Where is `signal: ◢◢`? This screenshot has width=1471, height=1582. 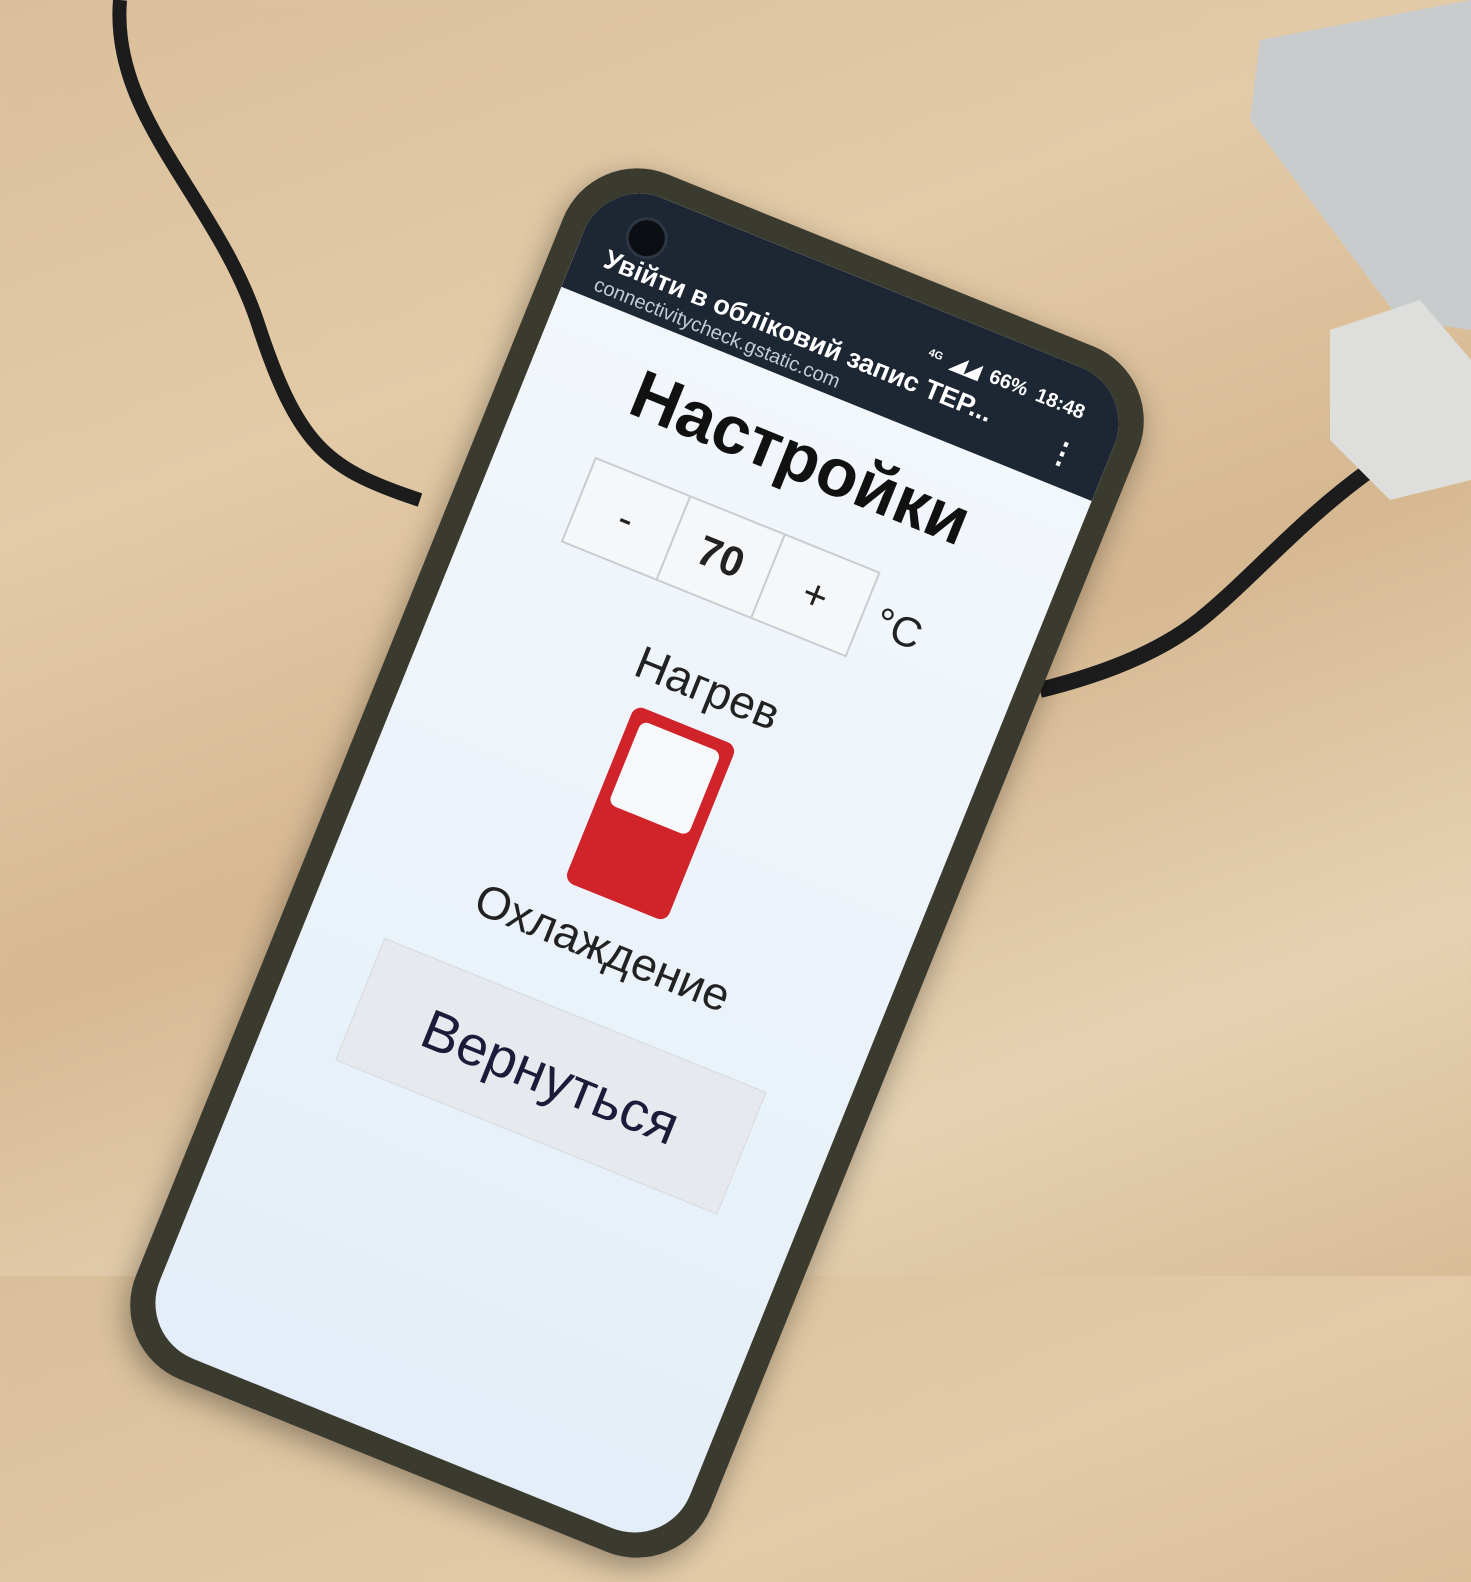
signal: ◢◢ is located at coordinates (966, 367).